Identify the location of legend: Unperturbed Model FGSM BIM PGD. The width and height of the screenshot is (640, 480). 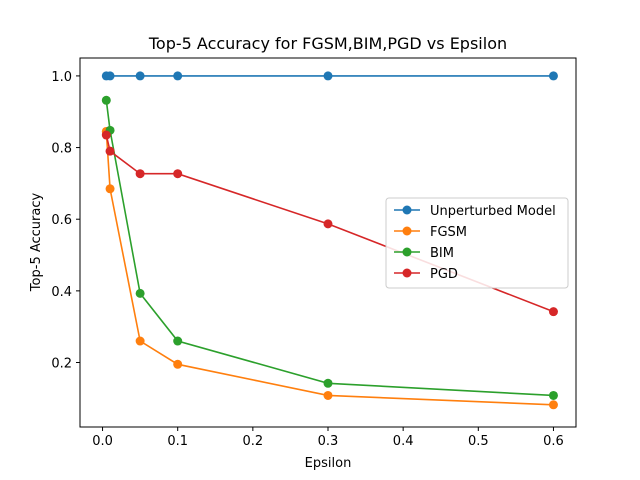
(477, 243).